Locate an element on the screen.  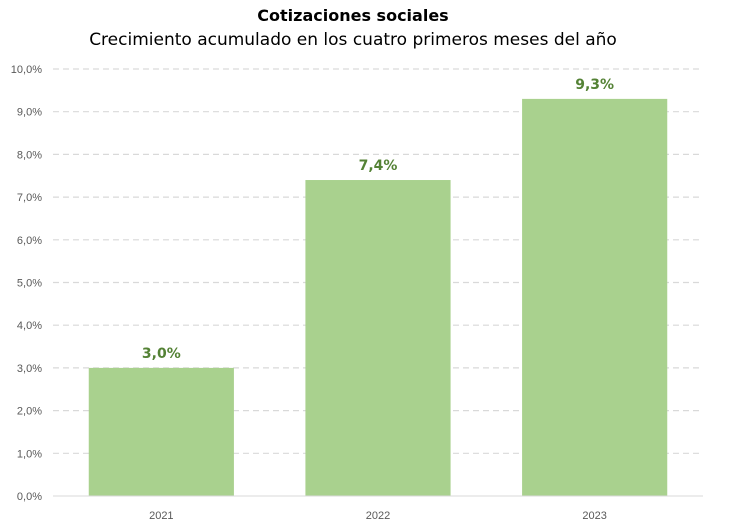
y-tick-label: 7,0% is located at coordinates (29, 198).